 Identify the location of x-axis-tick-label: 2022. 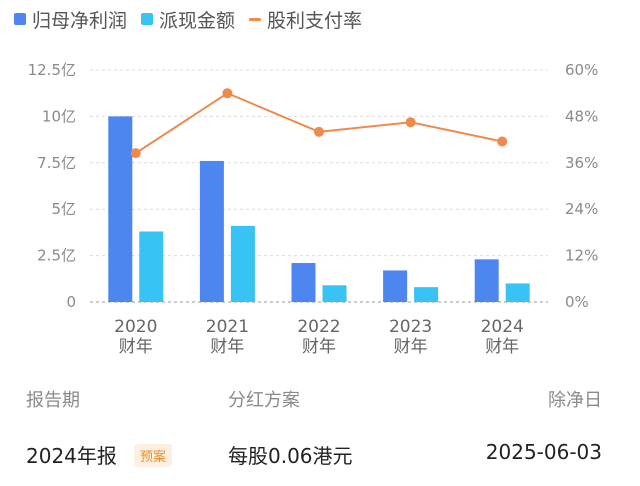
(318, 327).